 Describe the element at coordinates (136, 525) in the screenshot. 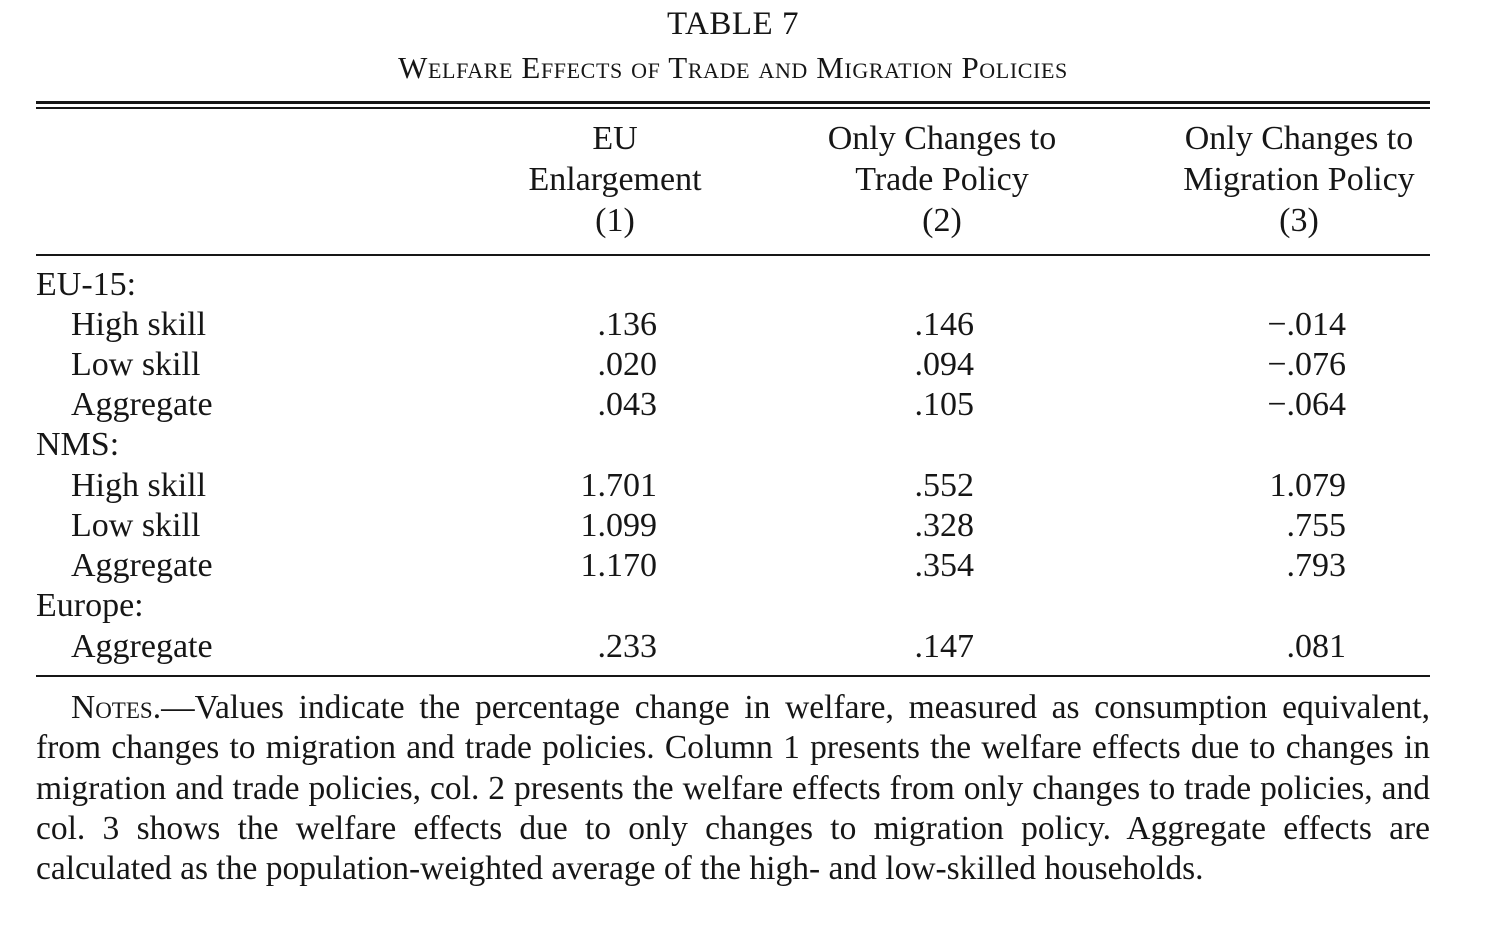

I see `row-label-nms-low-skill: Low skill` at that location.